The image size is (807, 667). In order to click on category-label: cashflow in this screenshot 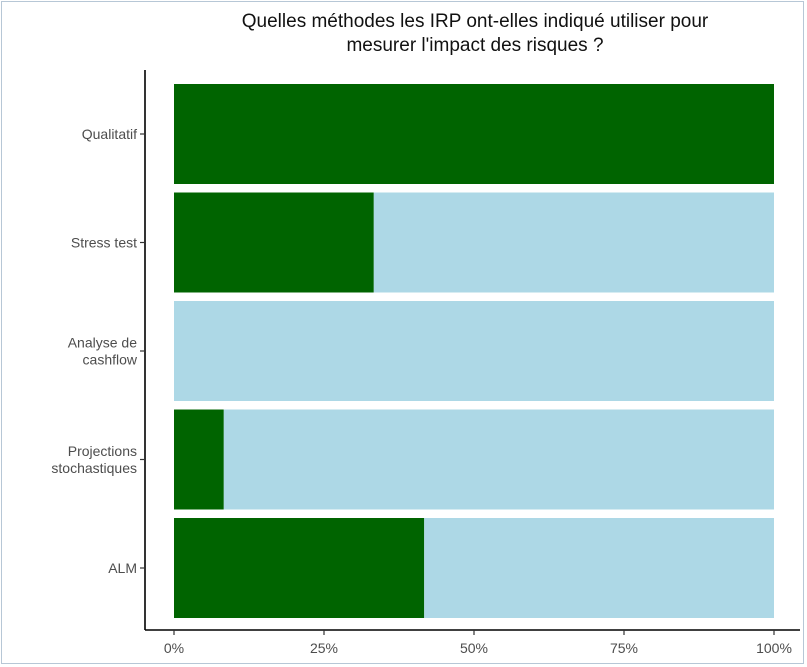, I will do `click(110, 360)`.